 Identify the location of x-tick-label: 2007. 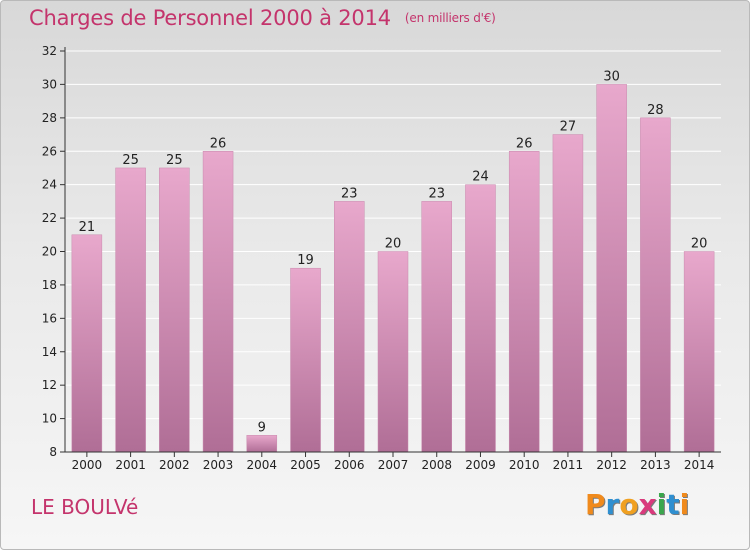
(393, 465).